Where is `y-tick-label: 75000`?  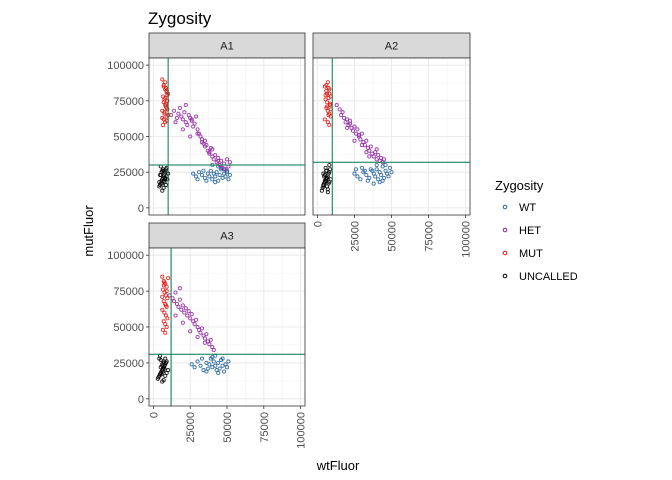 y-tick-label: 75000 is located at coordinates (128, 292).